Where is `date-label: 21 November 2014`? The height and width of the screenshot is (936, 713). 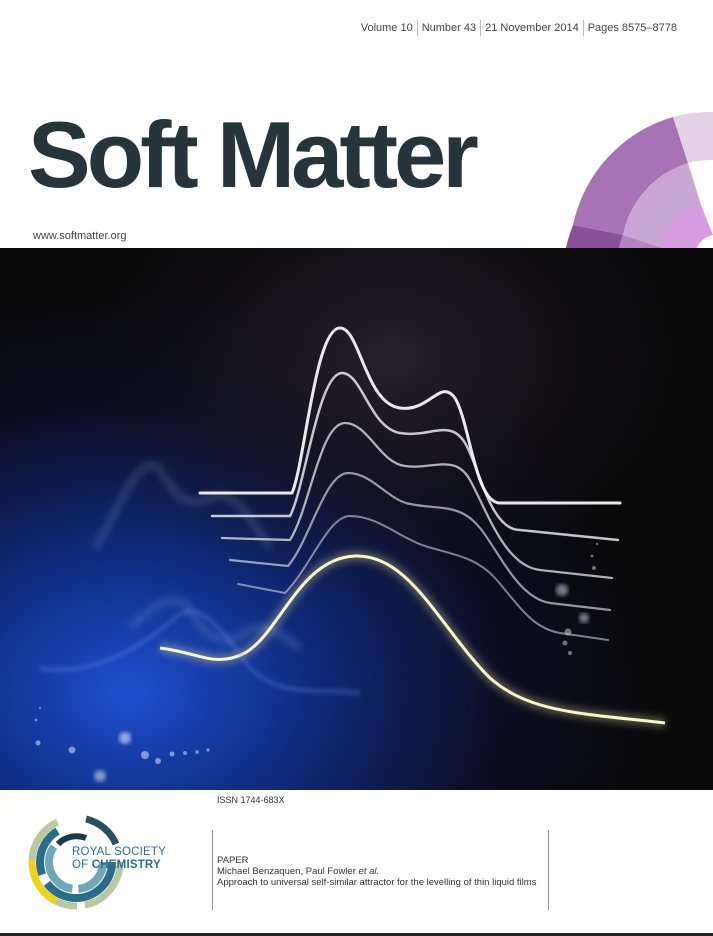 date-label: 21 November 2014 is located at coordinates (531, 28).